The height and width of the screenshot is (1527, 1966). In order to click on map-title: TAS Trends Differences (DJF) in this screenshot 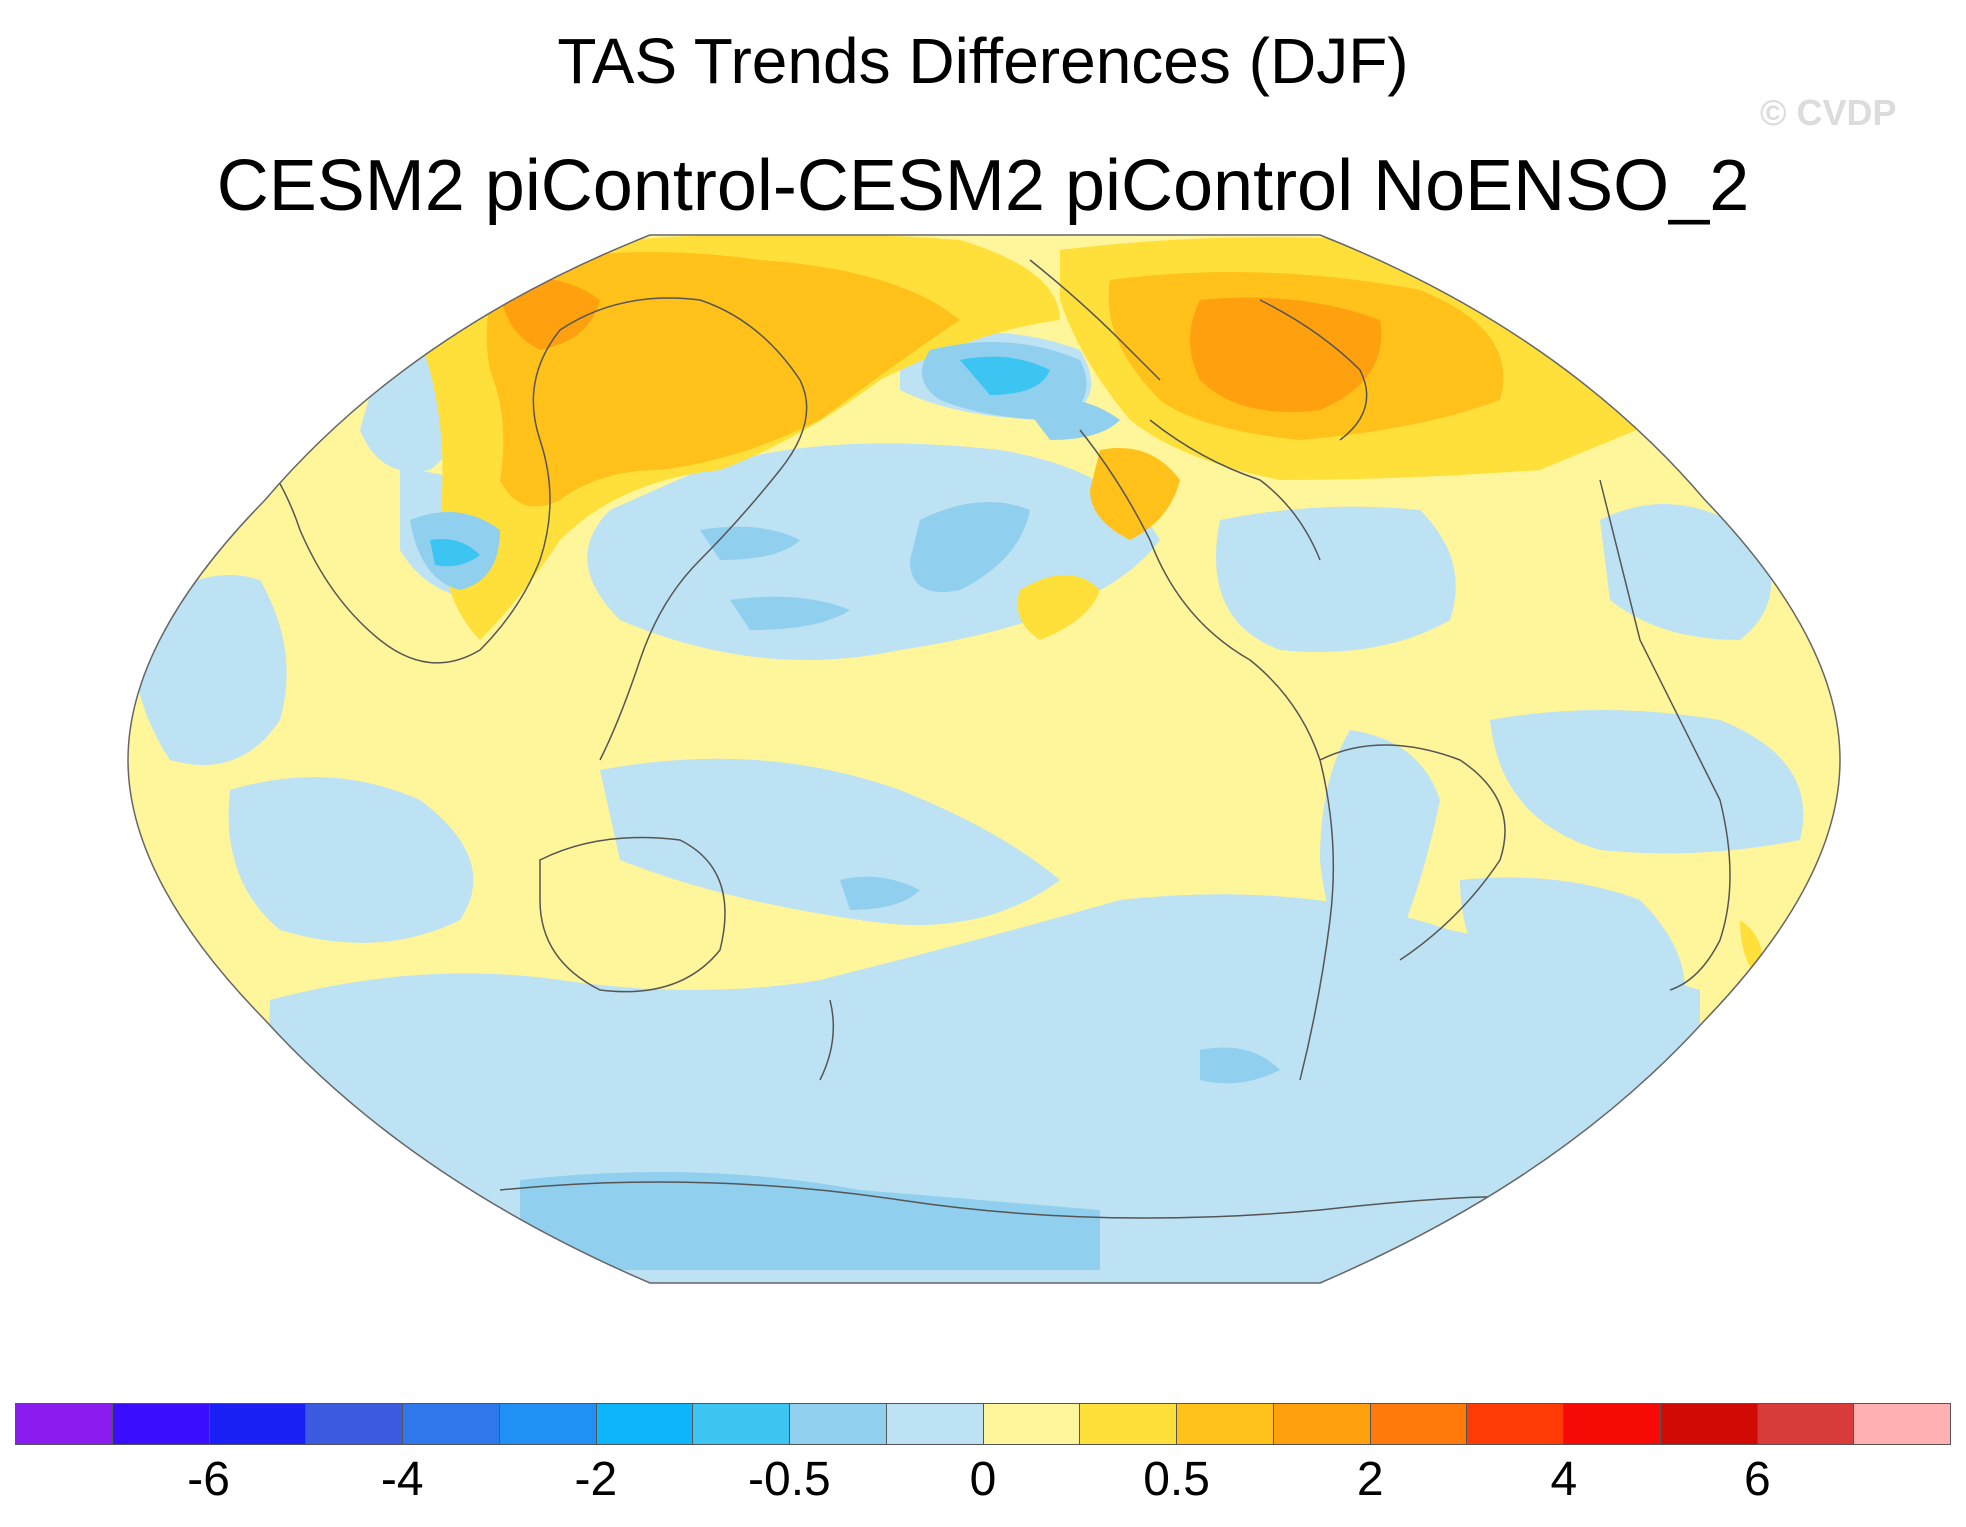, I will do `click(983, 61)`.